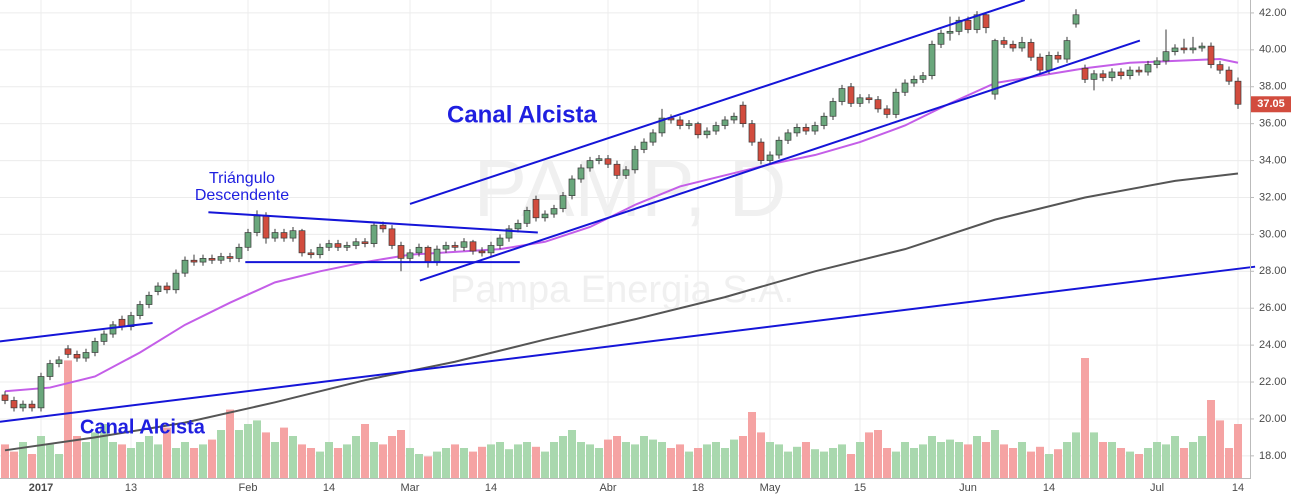  Describe the element at coordinates (1273, 13) in the screenshot. I see `y-tick-label: 42.00` at that location.